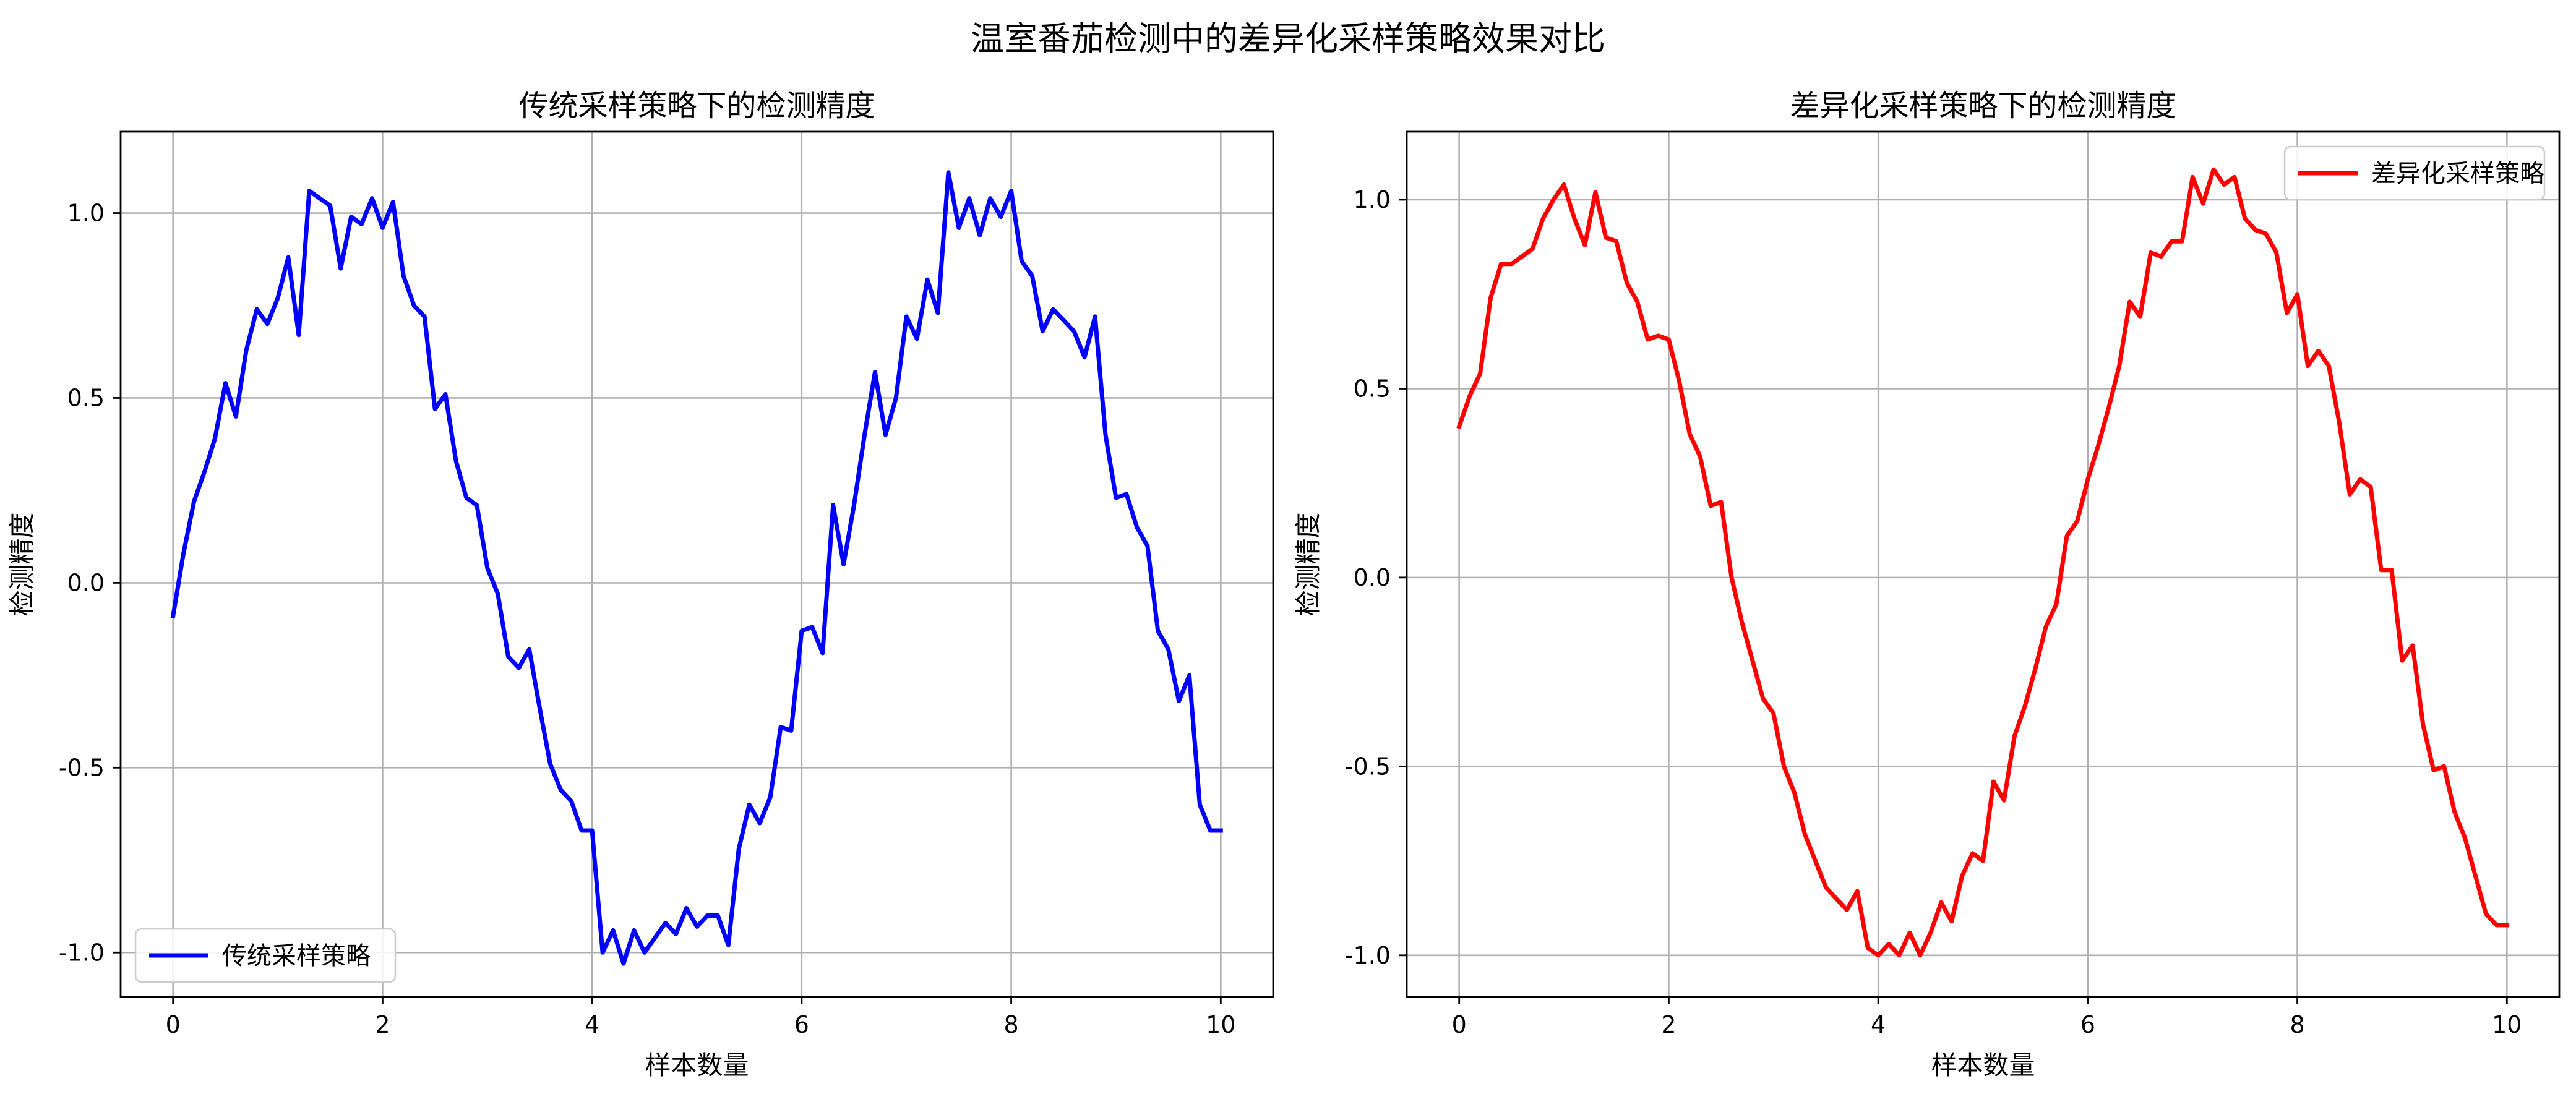 Image resolution: width=2576 pixels, height=1094 pixels. I want to click on legend-label: 传统采样策略, so click(296, 956).